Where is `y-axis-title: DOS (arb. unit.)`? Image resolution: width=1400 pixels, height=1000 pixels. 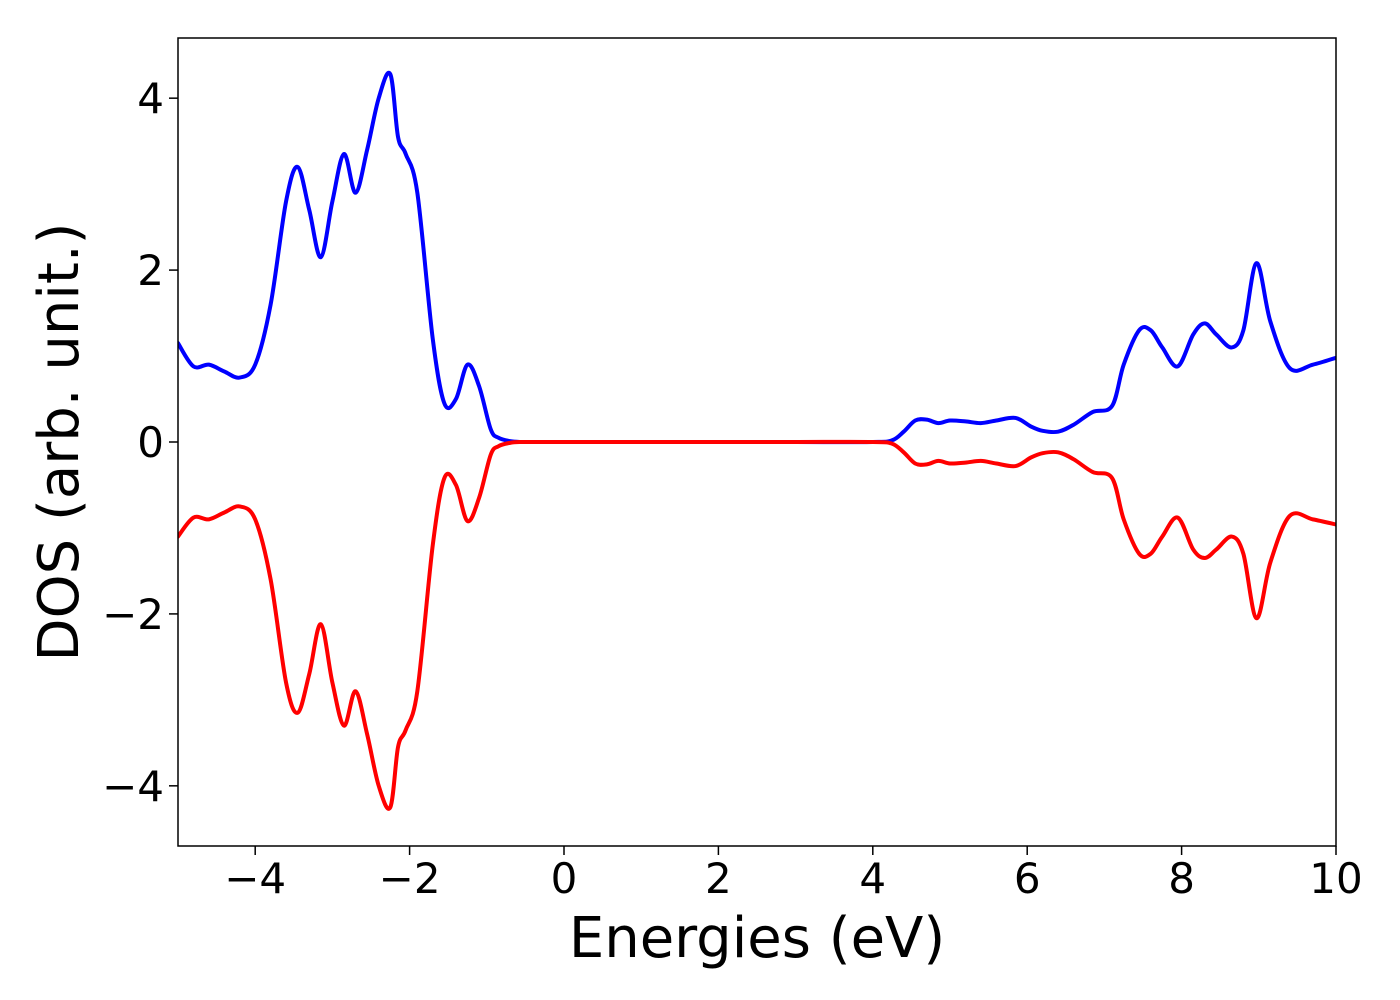 y-axis-title: DOS (arb. unit.) is located at coordinates (59, 441).